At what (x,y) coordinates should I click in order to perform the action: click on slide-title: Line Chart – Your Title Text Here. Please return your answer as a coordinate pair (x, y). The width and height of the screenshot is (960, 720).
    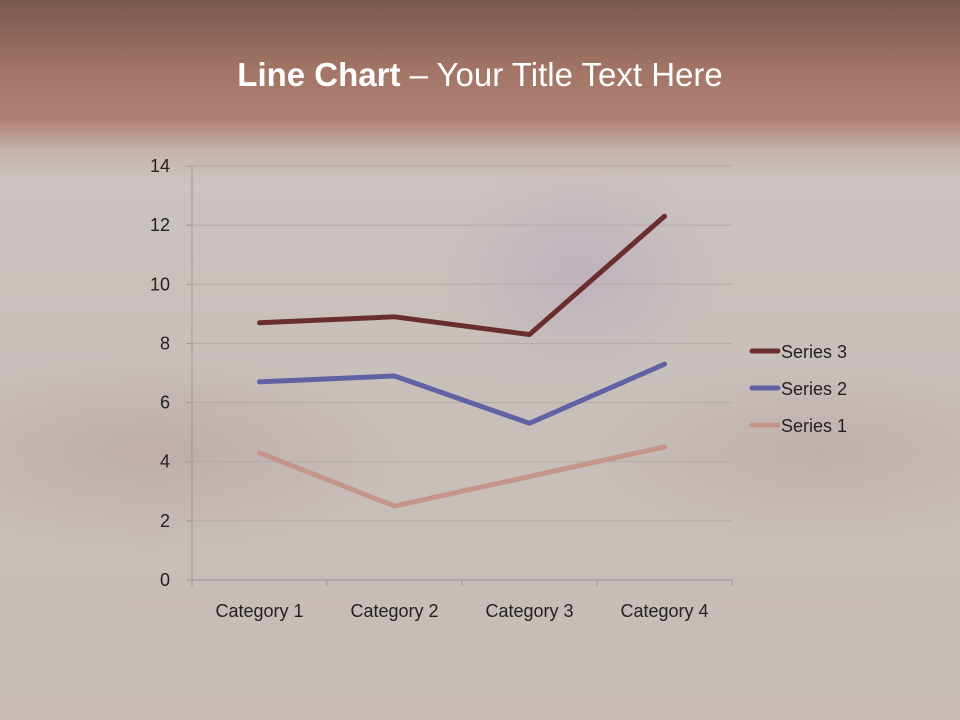
    Looking at the image, I should click on (480, 75).